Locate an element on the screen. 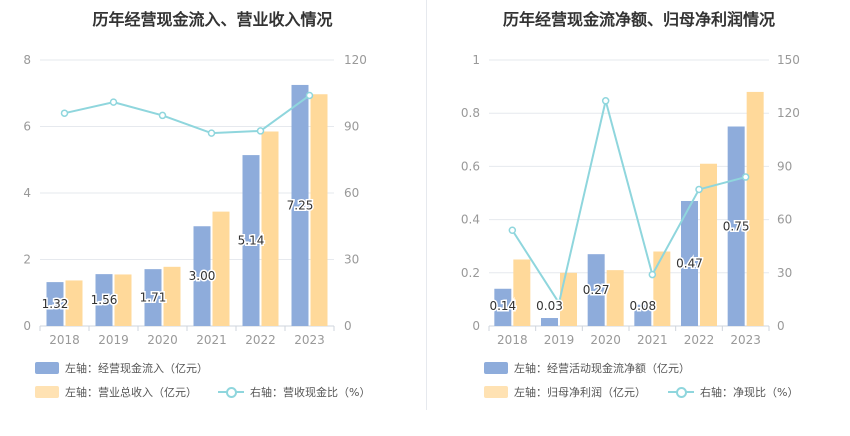 Image resolution: width=850 pixels, height=436 pixels. legend-item-line: 右轴：营收现金比（%） is located at coordinates (294, 392).